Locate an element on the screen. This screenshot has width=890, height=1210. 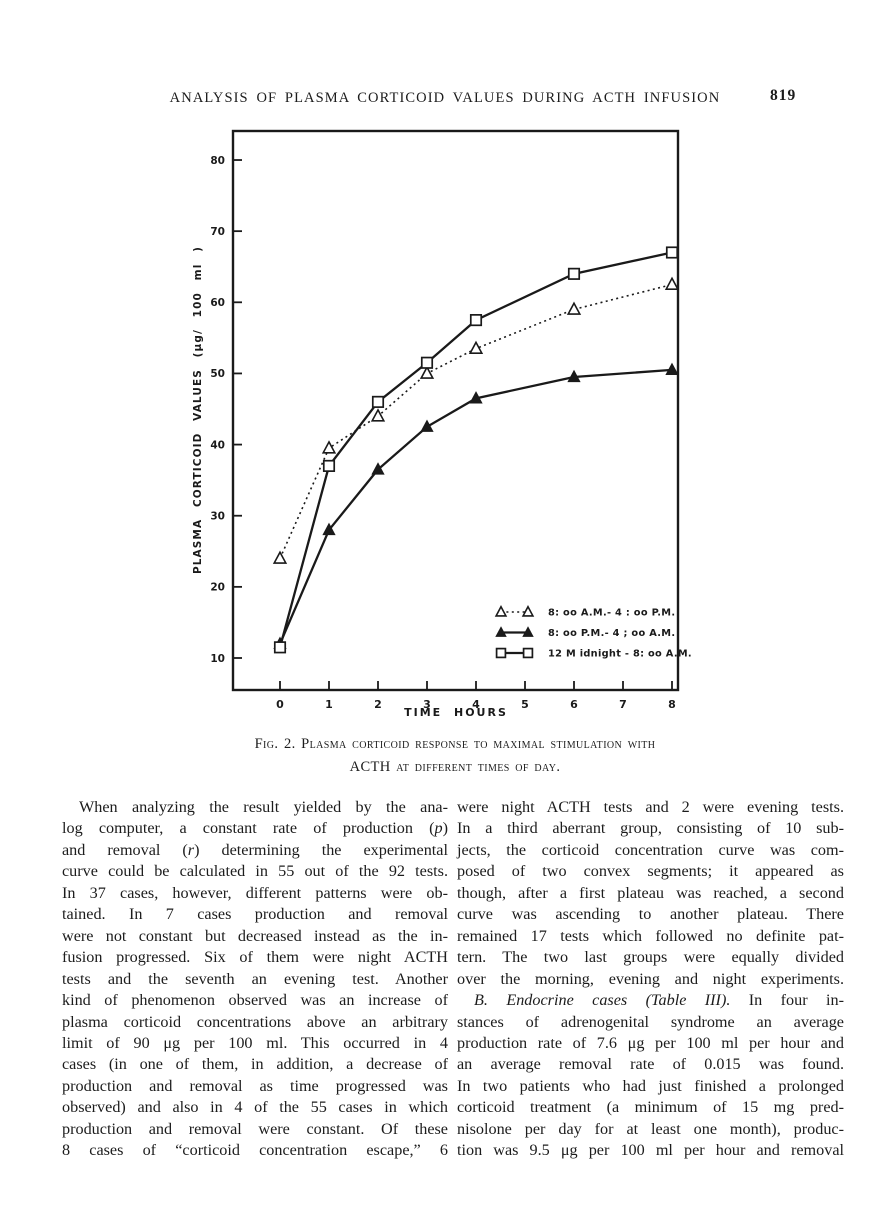
y-tick-label: 50 is located at coordinates (217, 374).